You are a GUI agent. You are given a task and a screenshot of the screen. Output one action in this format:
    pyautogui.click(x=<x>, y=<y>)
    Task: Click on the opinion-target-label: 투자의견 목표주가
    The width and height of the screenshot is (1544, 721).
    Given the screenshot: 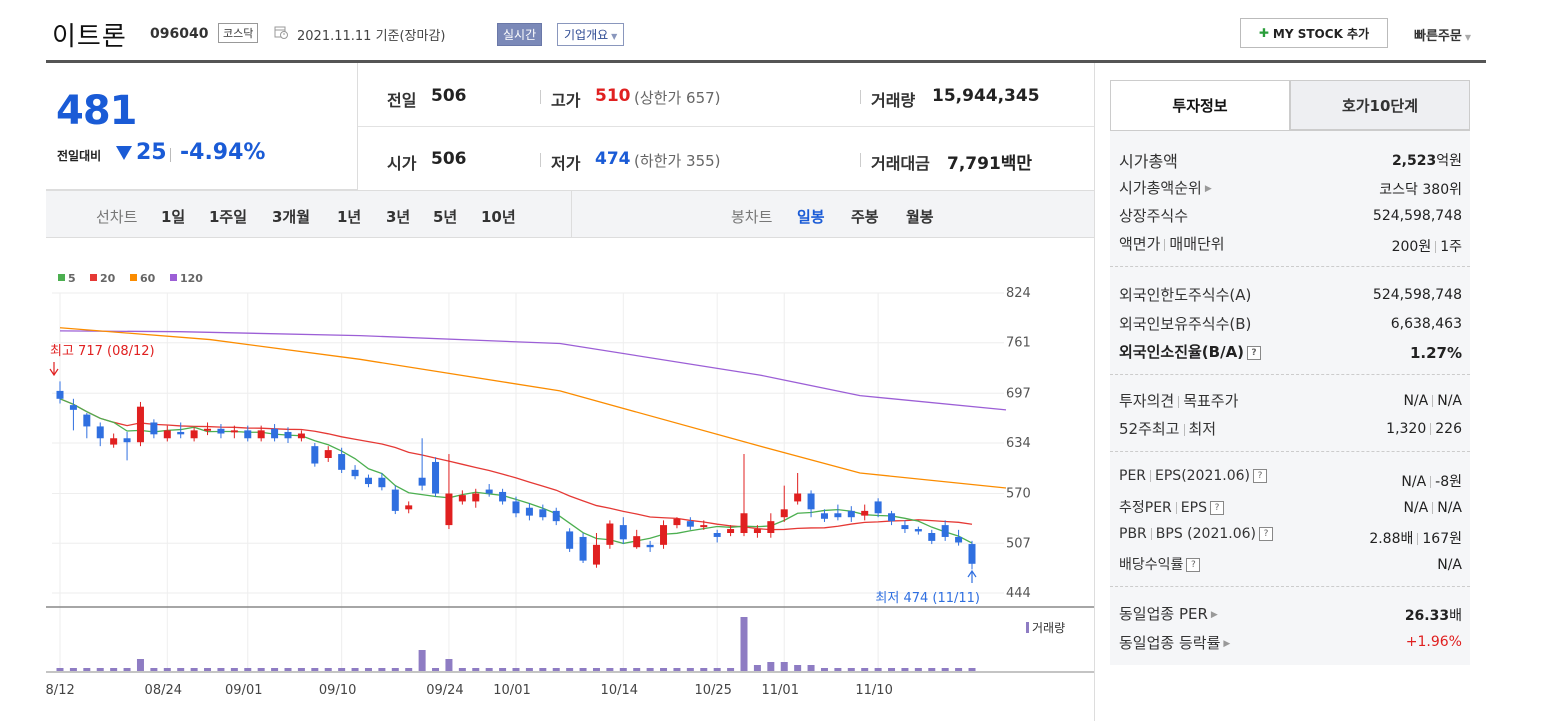 What is the action you would take?
    pyautogui.click(x=1178, y=400)
    